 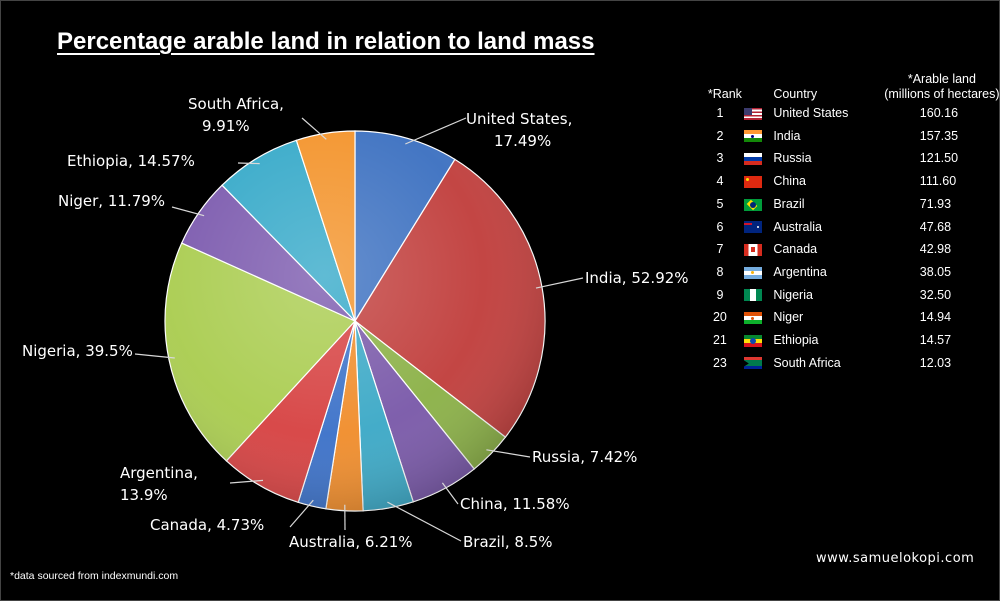 What do you see at coordinates (935, 340) in the screenshot?
I see `arable-value-cell: 14.57` at bounding box center [935, 340].